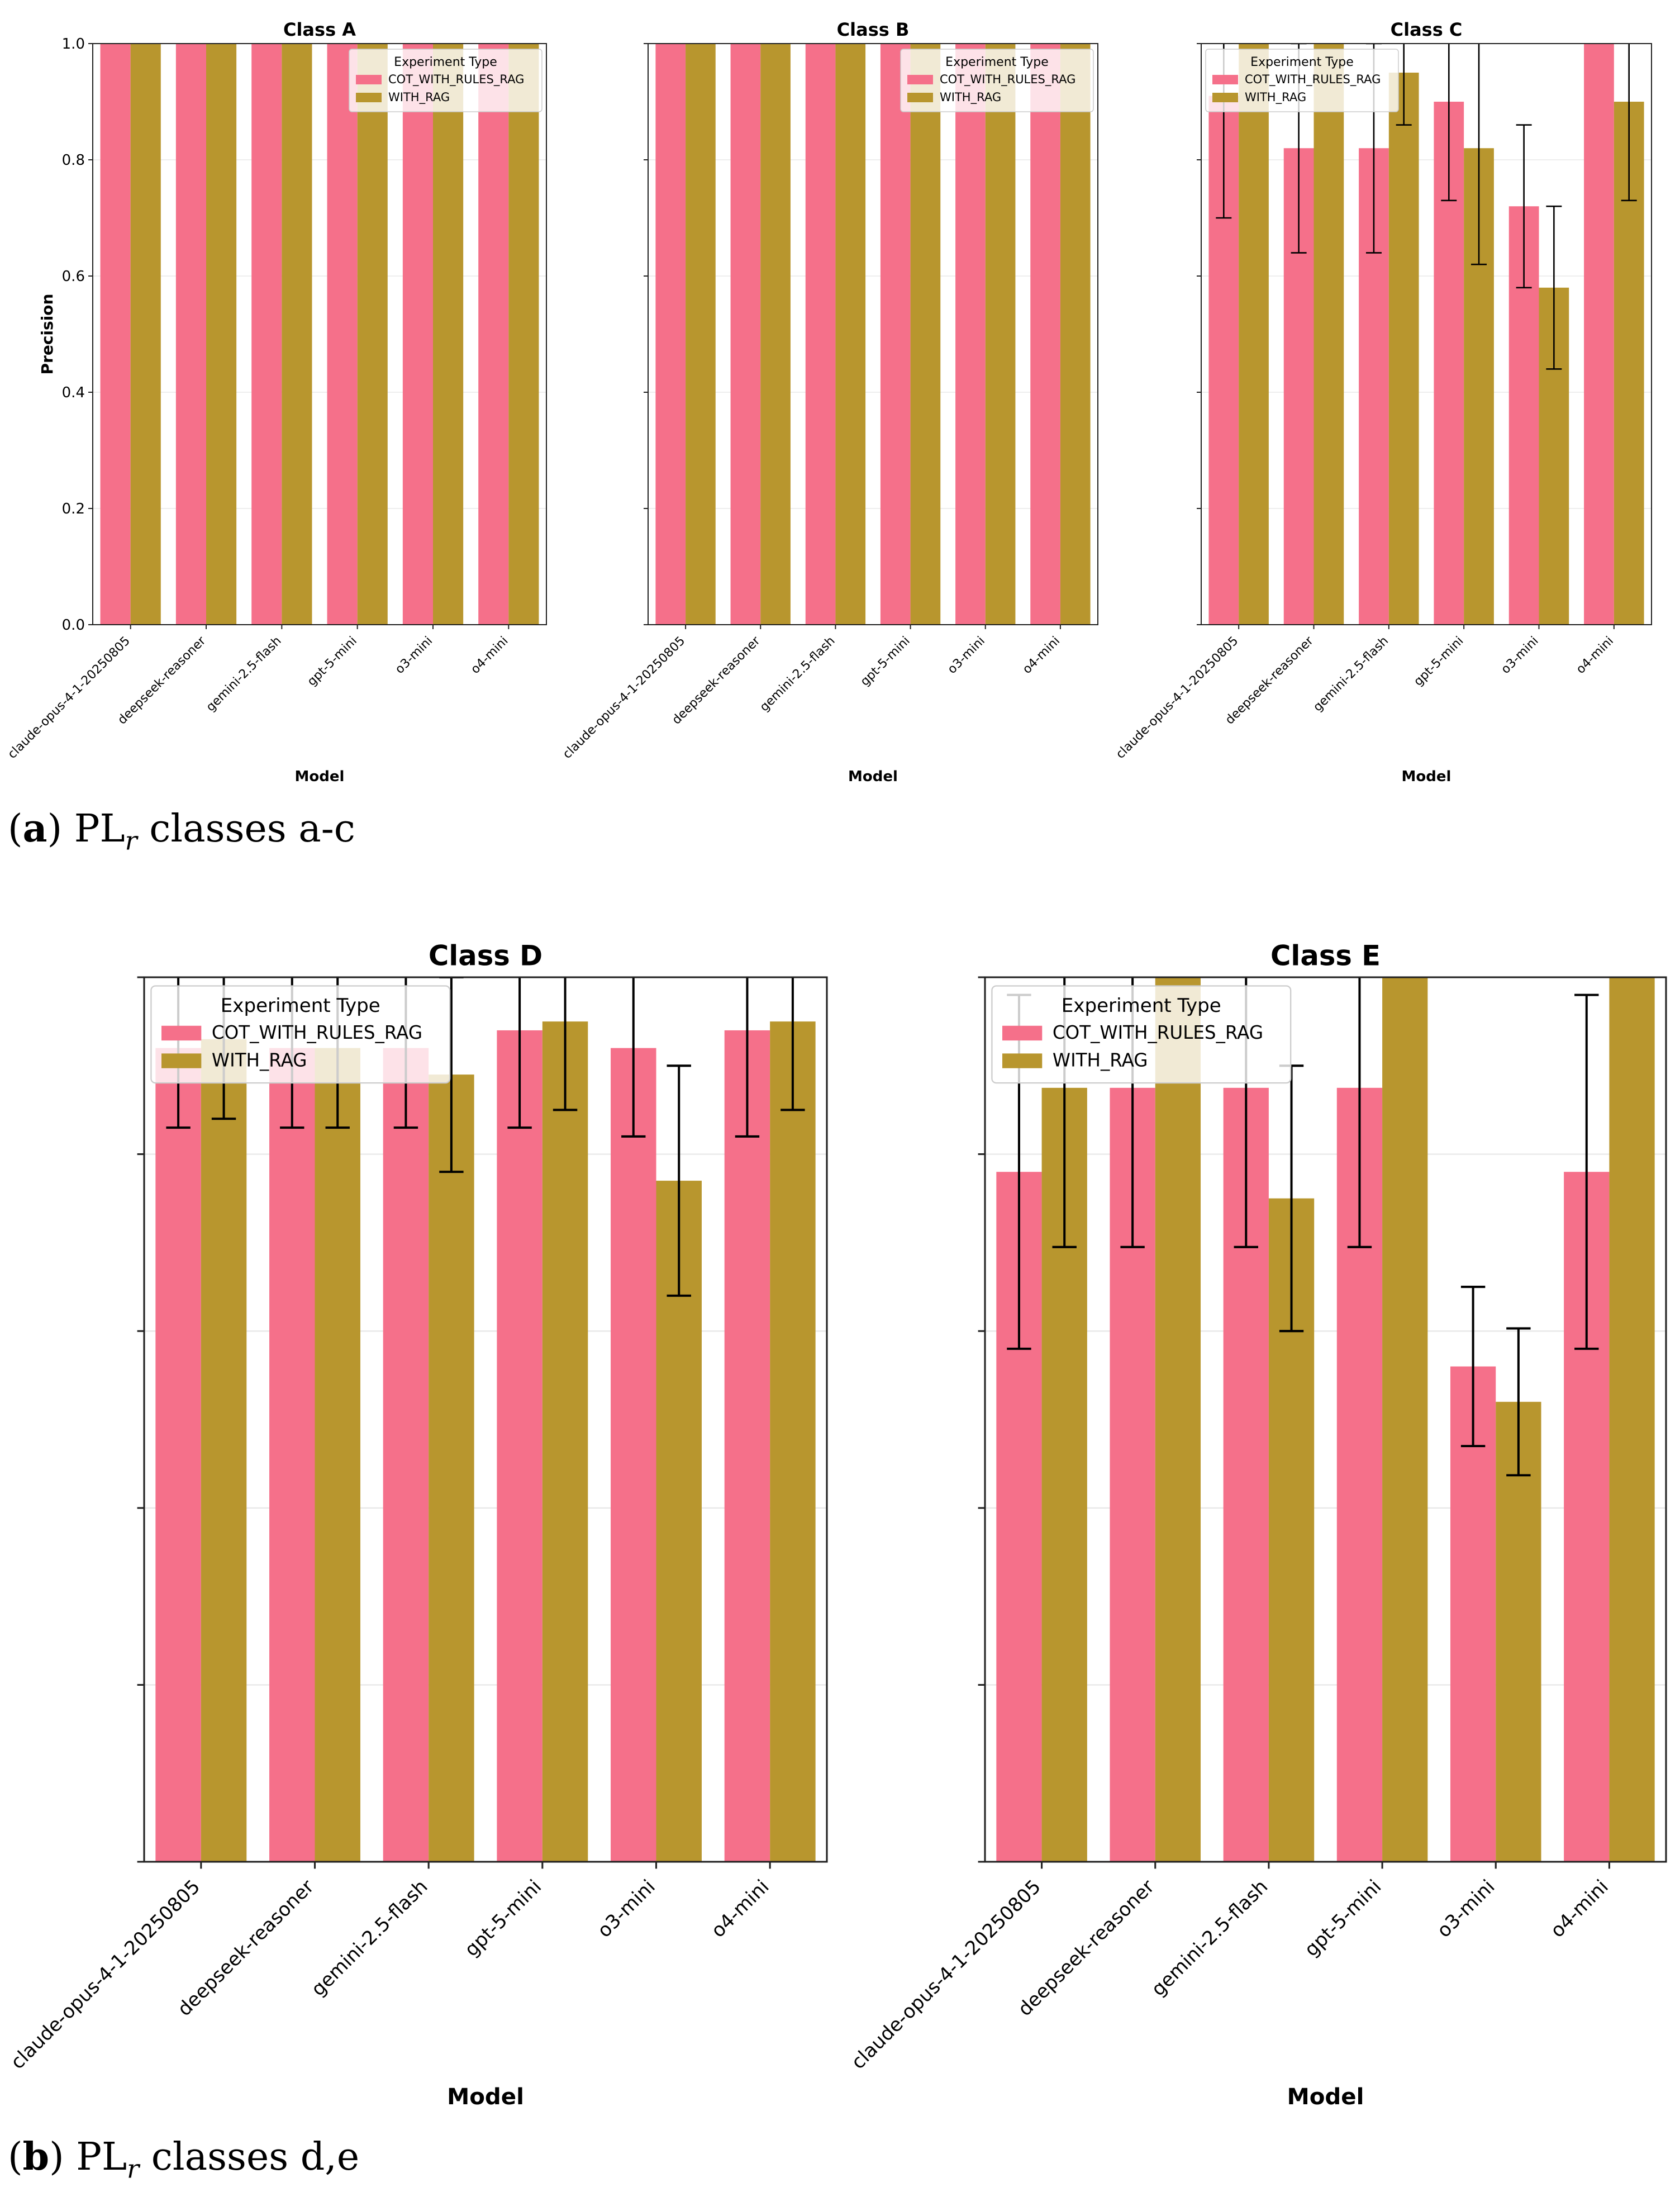 This screenshot has width=1680, height=2192. Describe the element at coordinates (1587, 1171) in the screenshot. I see `errorbar-cot-with-rules-rag-o4-mini` at that location.